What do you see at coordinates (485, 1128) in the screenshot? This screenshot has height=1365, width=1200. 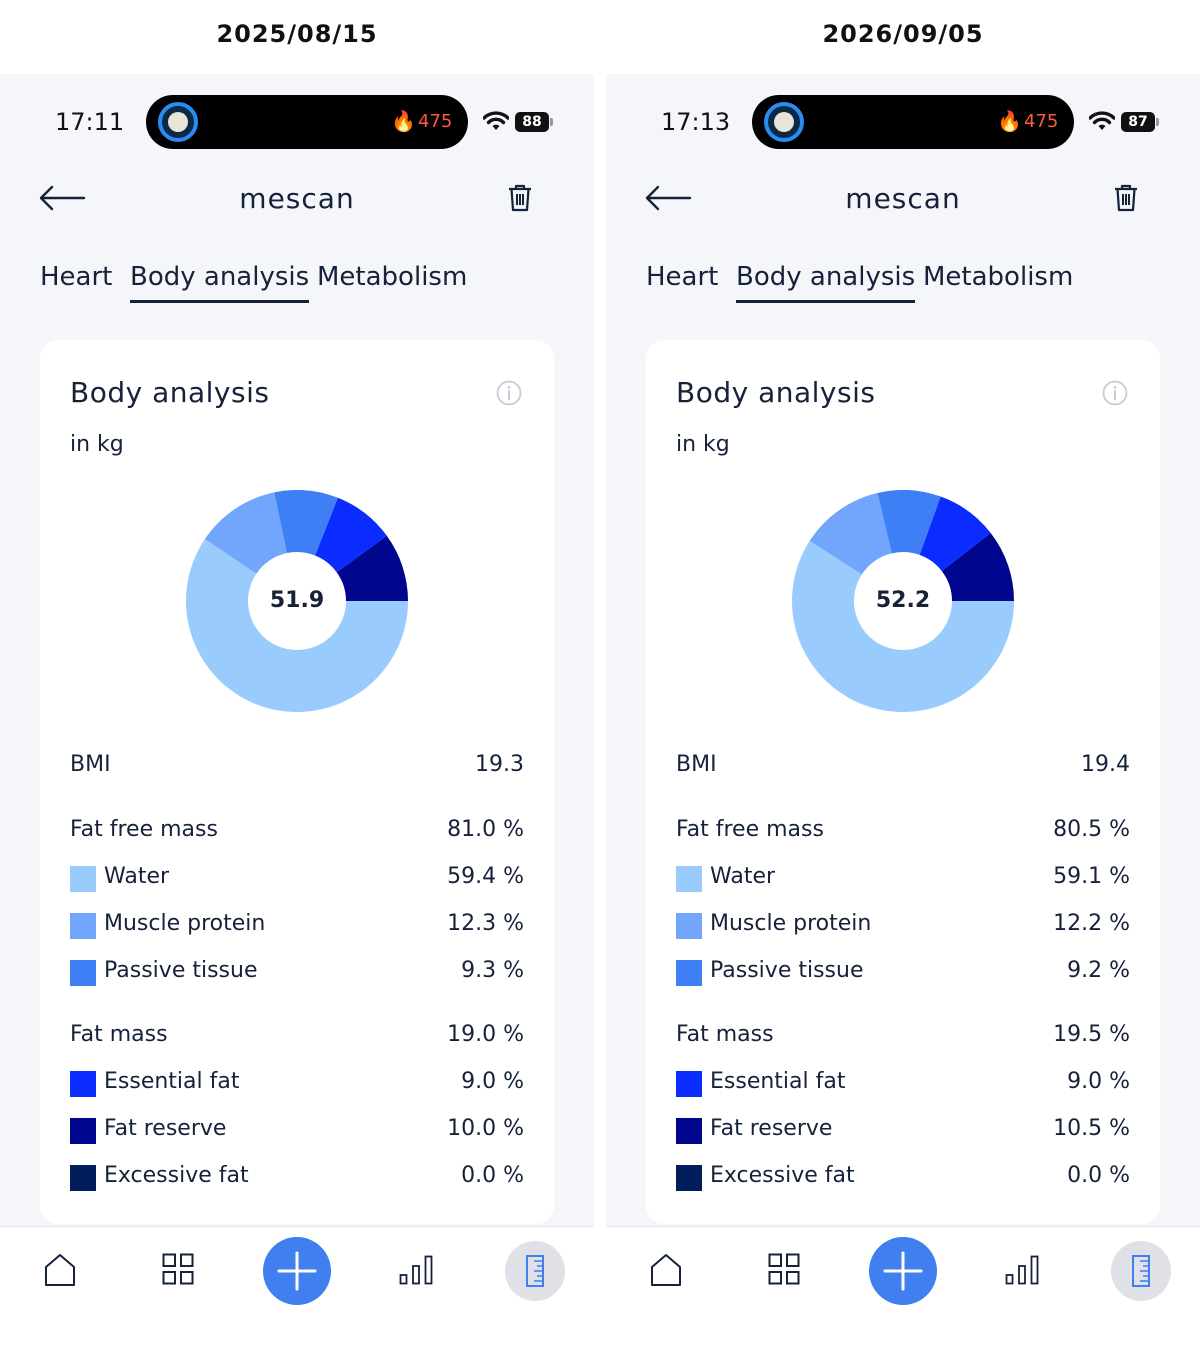 I see `fat-reserve-value: 10.0 %` at bounding box center [485, 1128].